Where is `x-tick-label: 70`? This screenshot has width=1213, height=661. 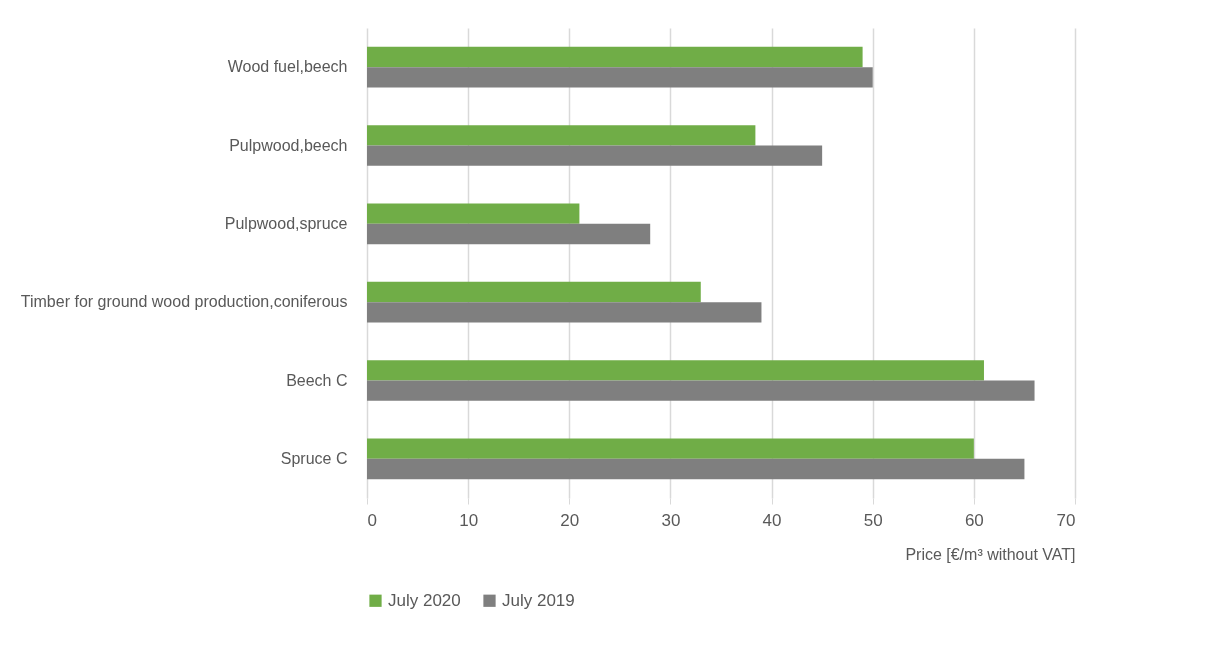 x-tick-label: 70 is located at coordinates (1066, 520).